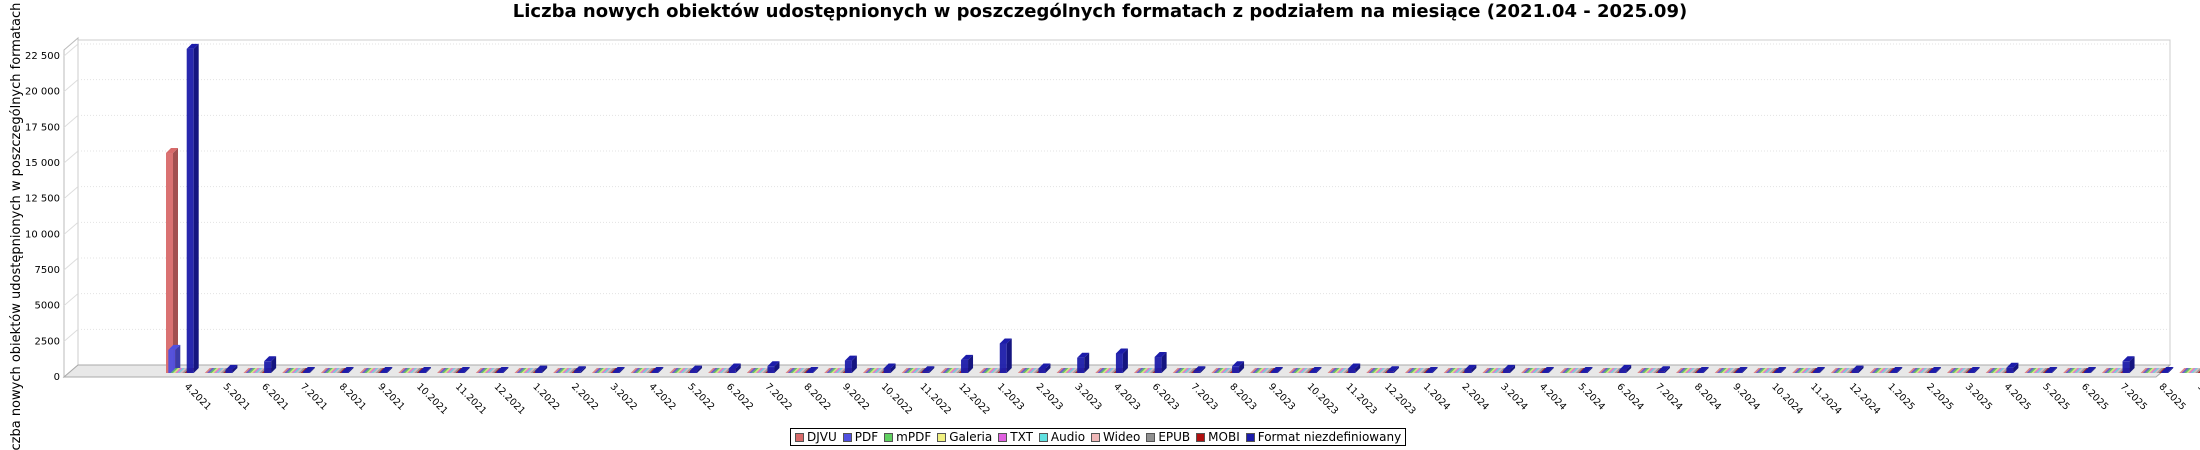 This screenshot has width=2200, height=450. What do you see at coordinates (907, 437) in the screenshot?
I see `legend-item: mPDF` at bounding box center [907, 437].